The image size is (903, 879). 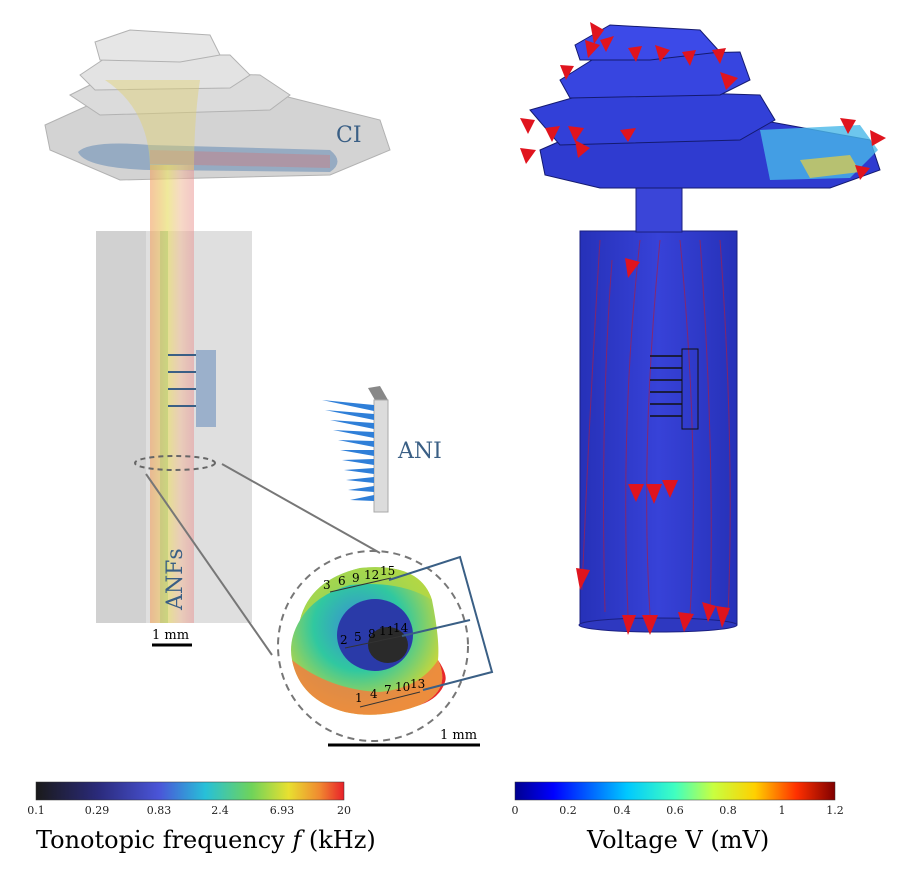 I want to click on implant-outline, so click(x=690, y=389).